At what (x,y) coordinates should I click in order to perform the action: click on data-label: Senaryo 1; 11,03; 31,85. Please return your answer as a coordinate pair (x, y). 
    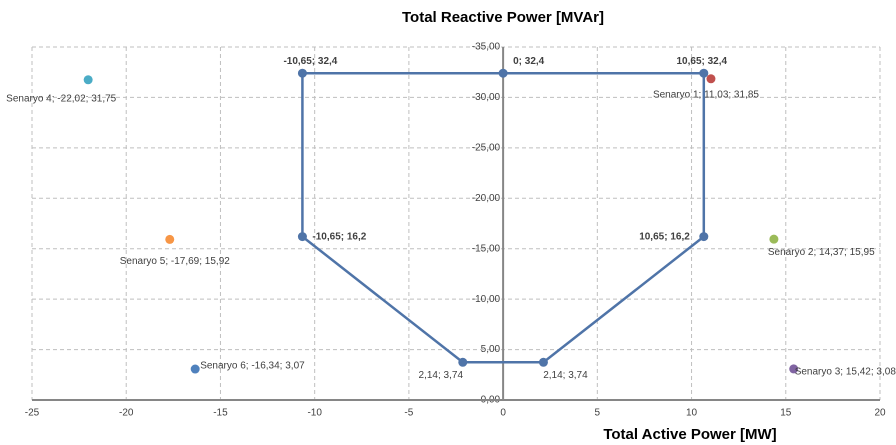
    Looking at the image, I should click on (706, 94).